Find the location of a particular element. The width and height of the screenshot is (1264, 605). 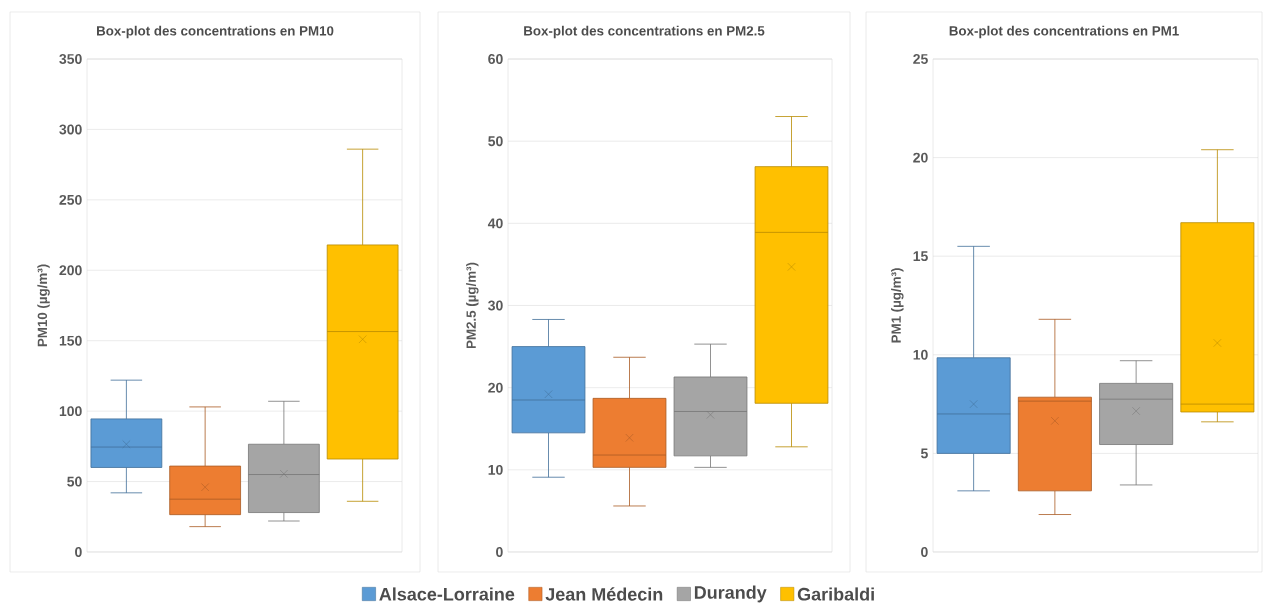

y-tick-label: 200 is located at coordinates (70, 270).